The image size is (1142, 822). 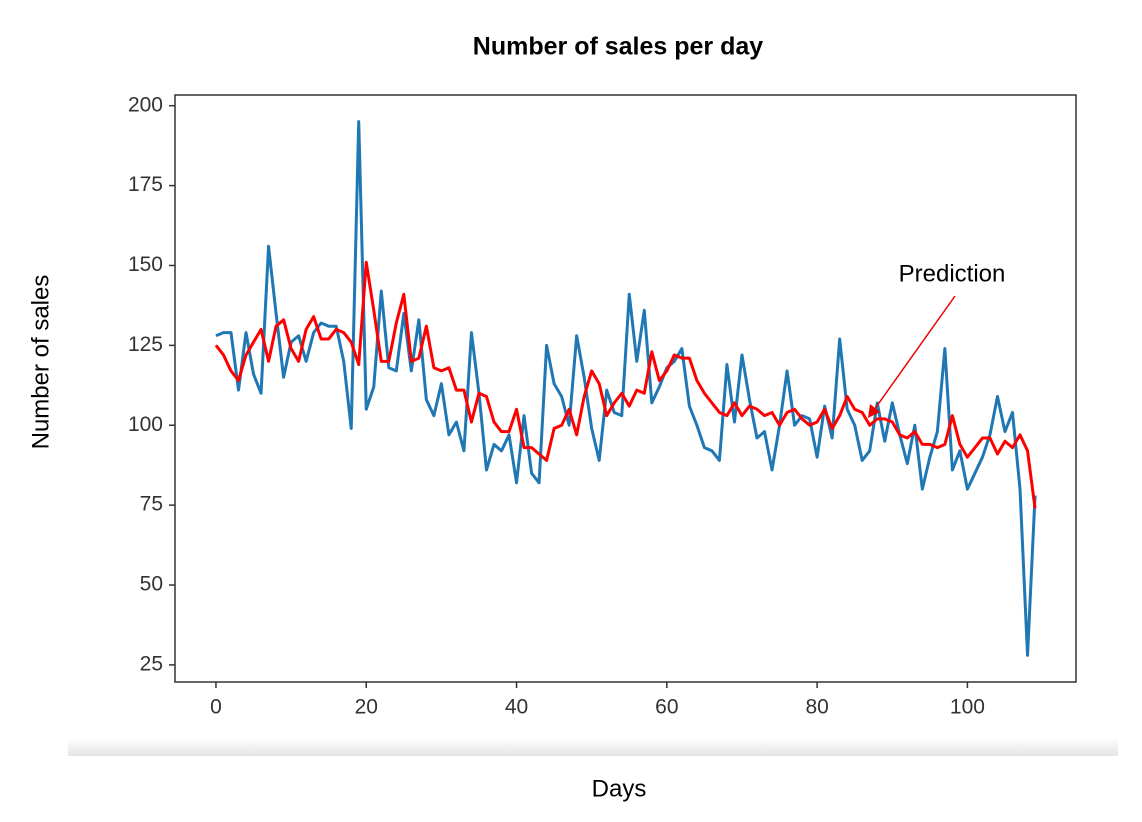 I want to click on separator, so click(x=593, y=747).